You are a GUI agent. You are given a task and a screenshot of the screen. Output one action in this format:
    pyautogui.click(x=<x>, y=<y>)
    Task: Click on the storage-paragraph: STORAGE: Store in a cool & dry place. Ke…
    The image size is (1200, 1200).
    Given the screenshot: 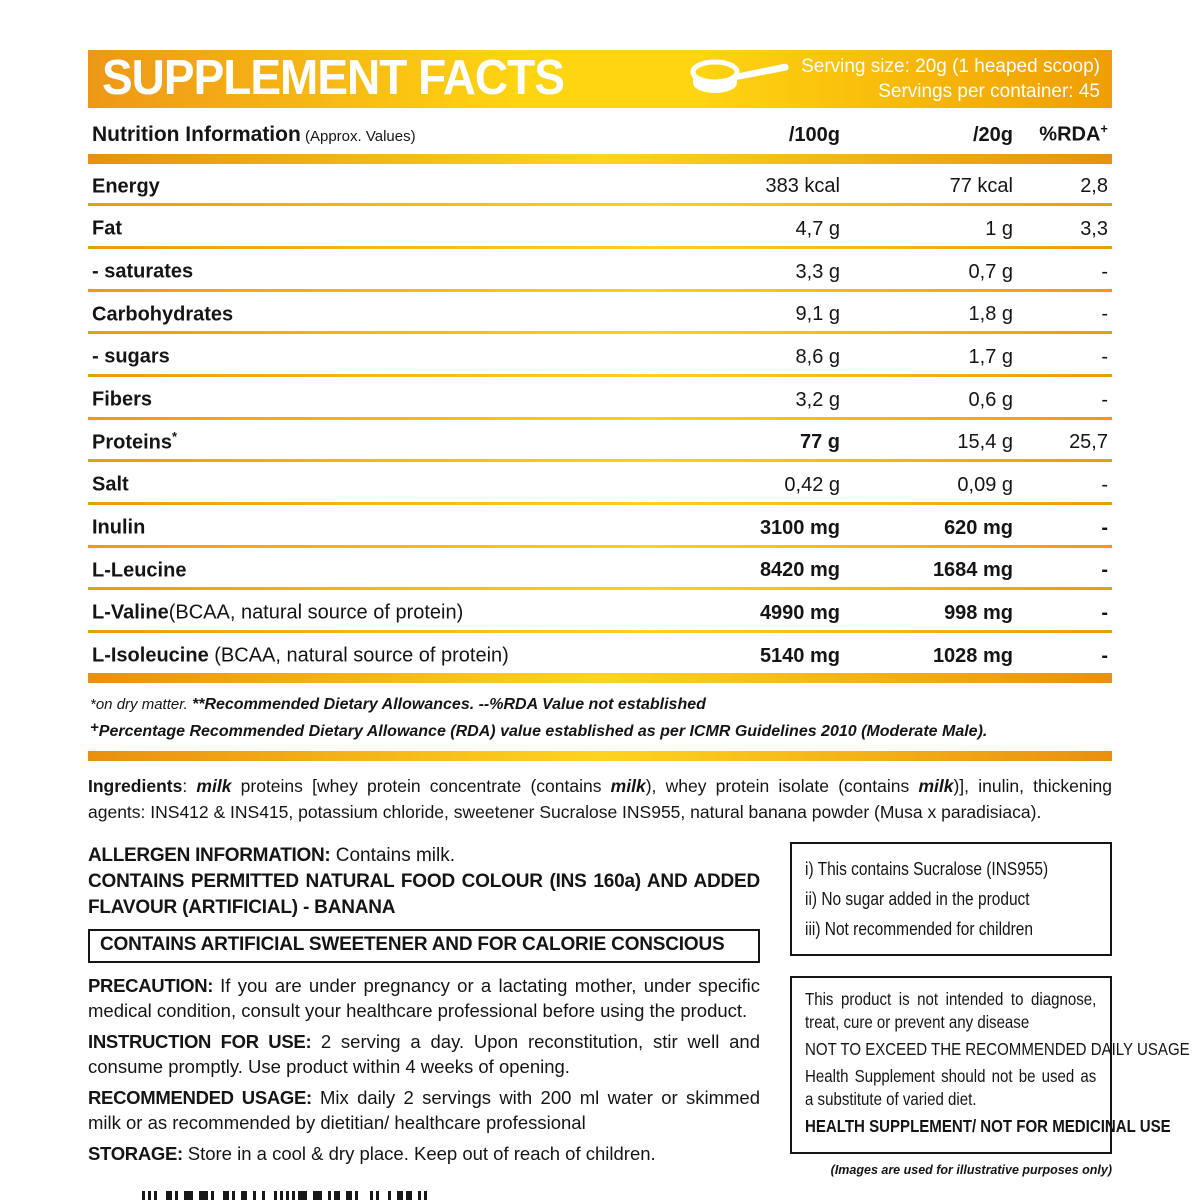 What is the action you would take?
    pyautogui.click(x=372, y=1154)
    